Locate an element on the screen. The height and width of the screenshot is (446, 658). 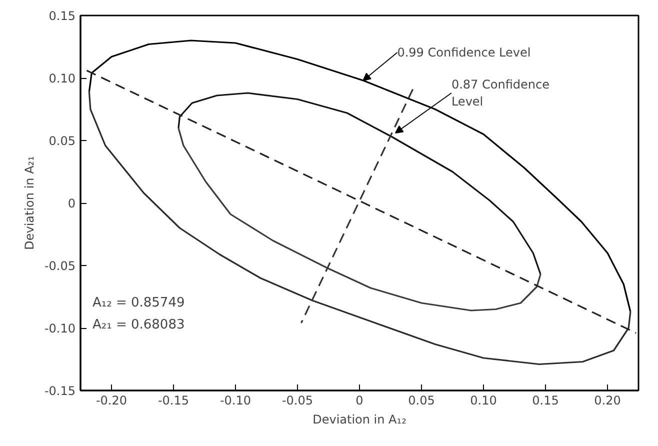
y-tick-label: 0.15 is located at coordinates (62, 16).